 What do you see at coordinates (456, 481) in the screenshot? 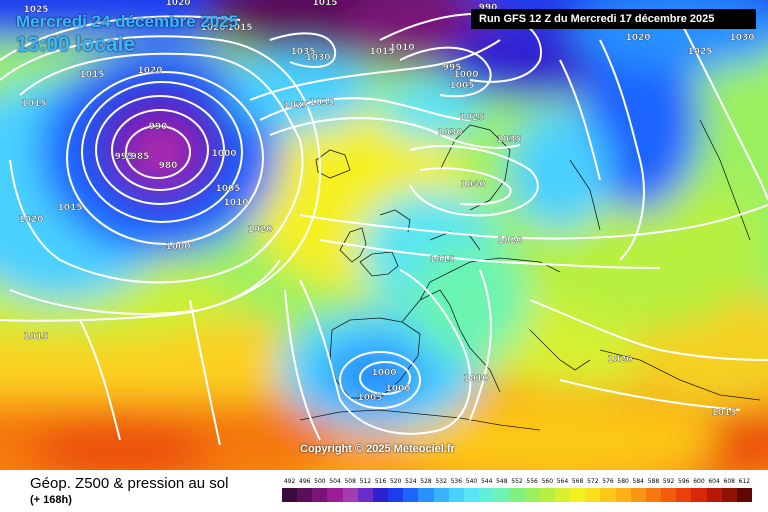
I see `legend-label: 536` at bounding box center [456, 481].